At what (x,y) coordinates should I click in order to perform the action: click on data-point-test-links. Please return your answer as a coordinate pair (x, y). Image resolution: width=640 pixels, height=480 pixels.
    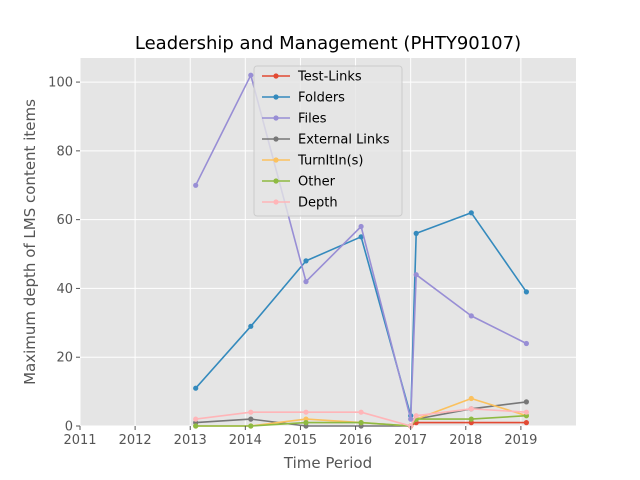
    Looking at the image, I should click on (526, 423).